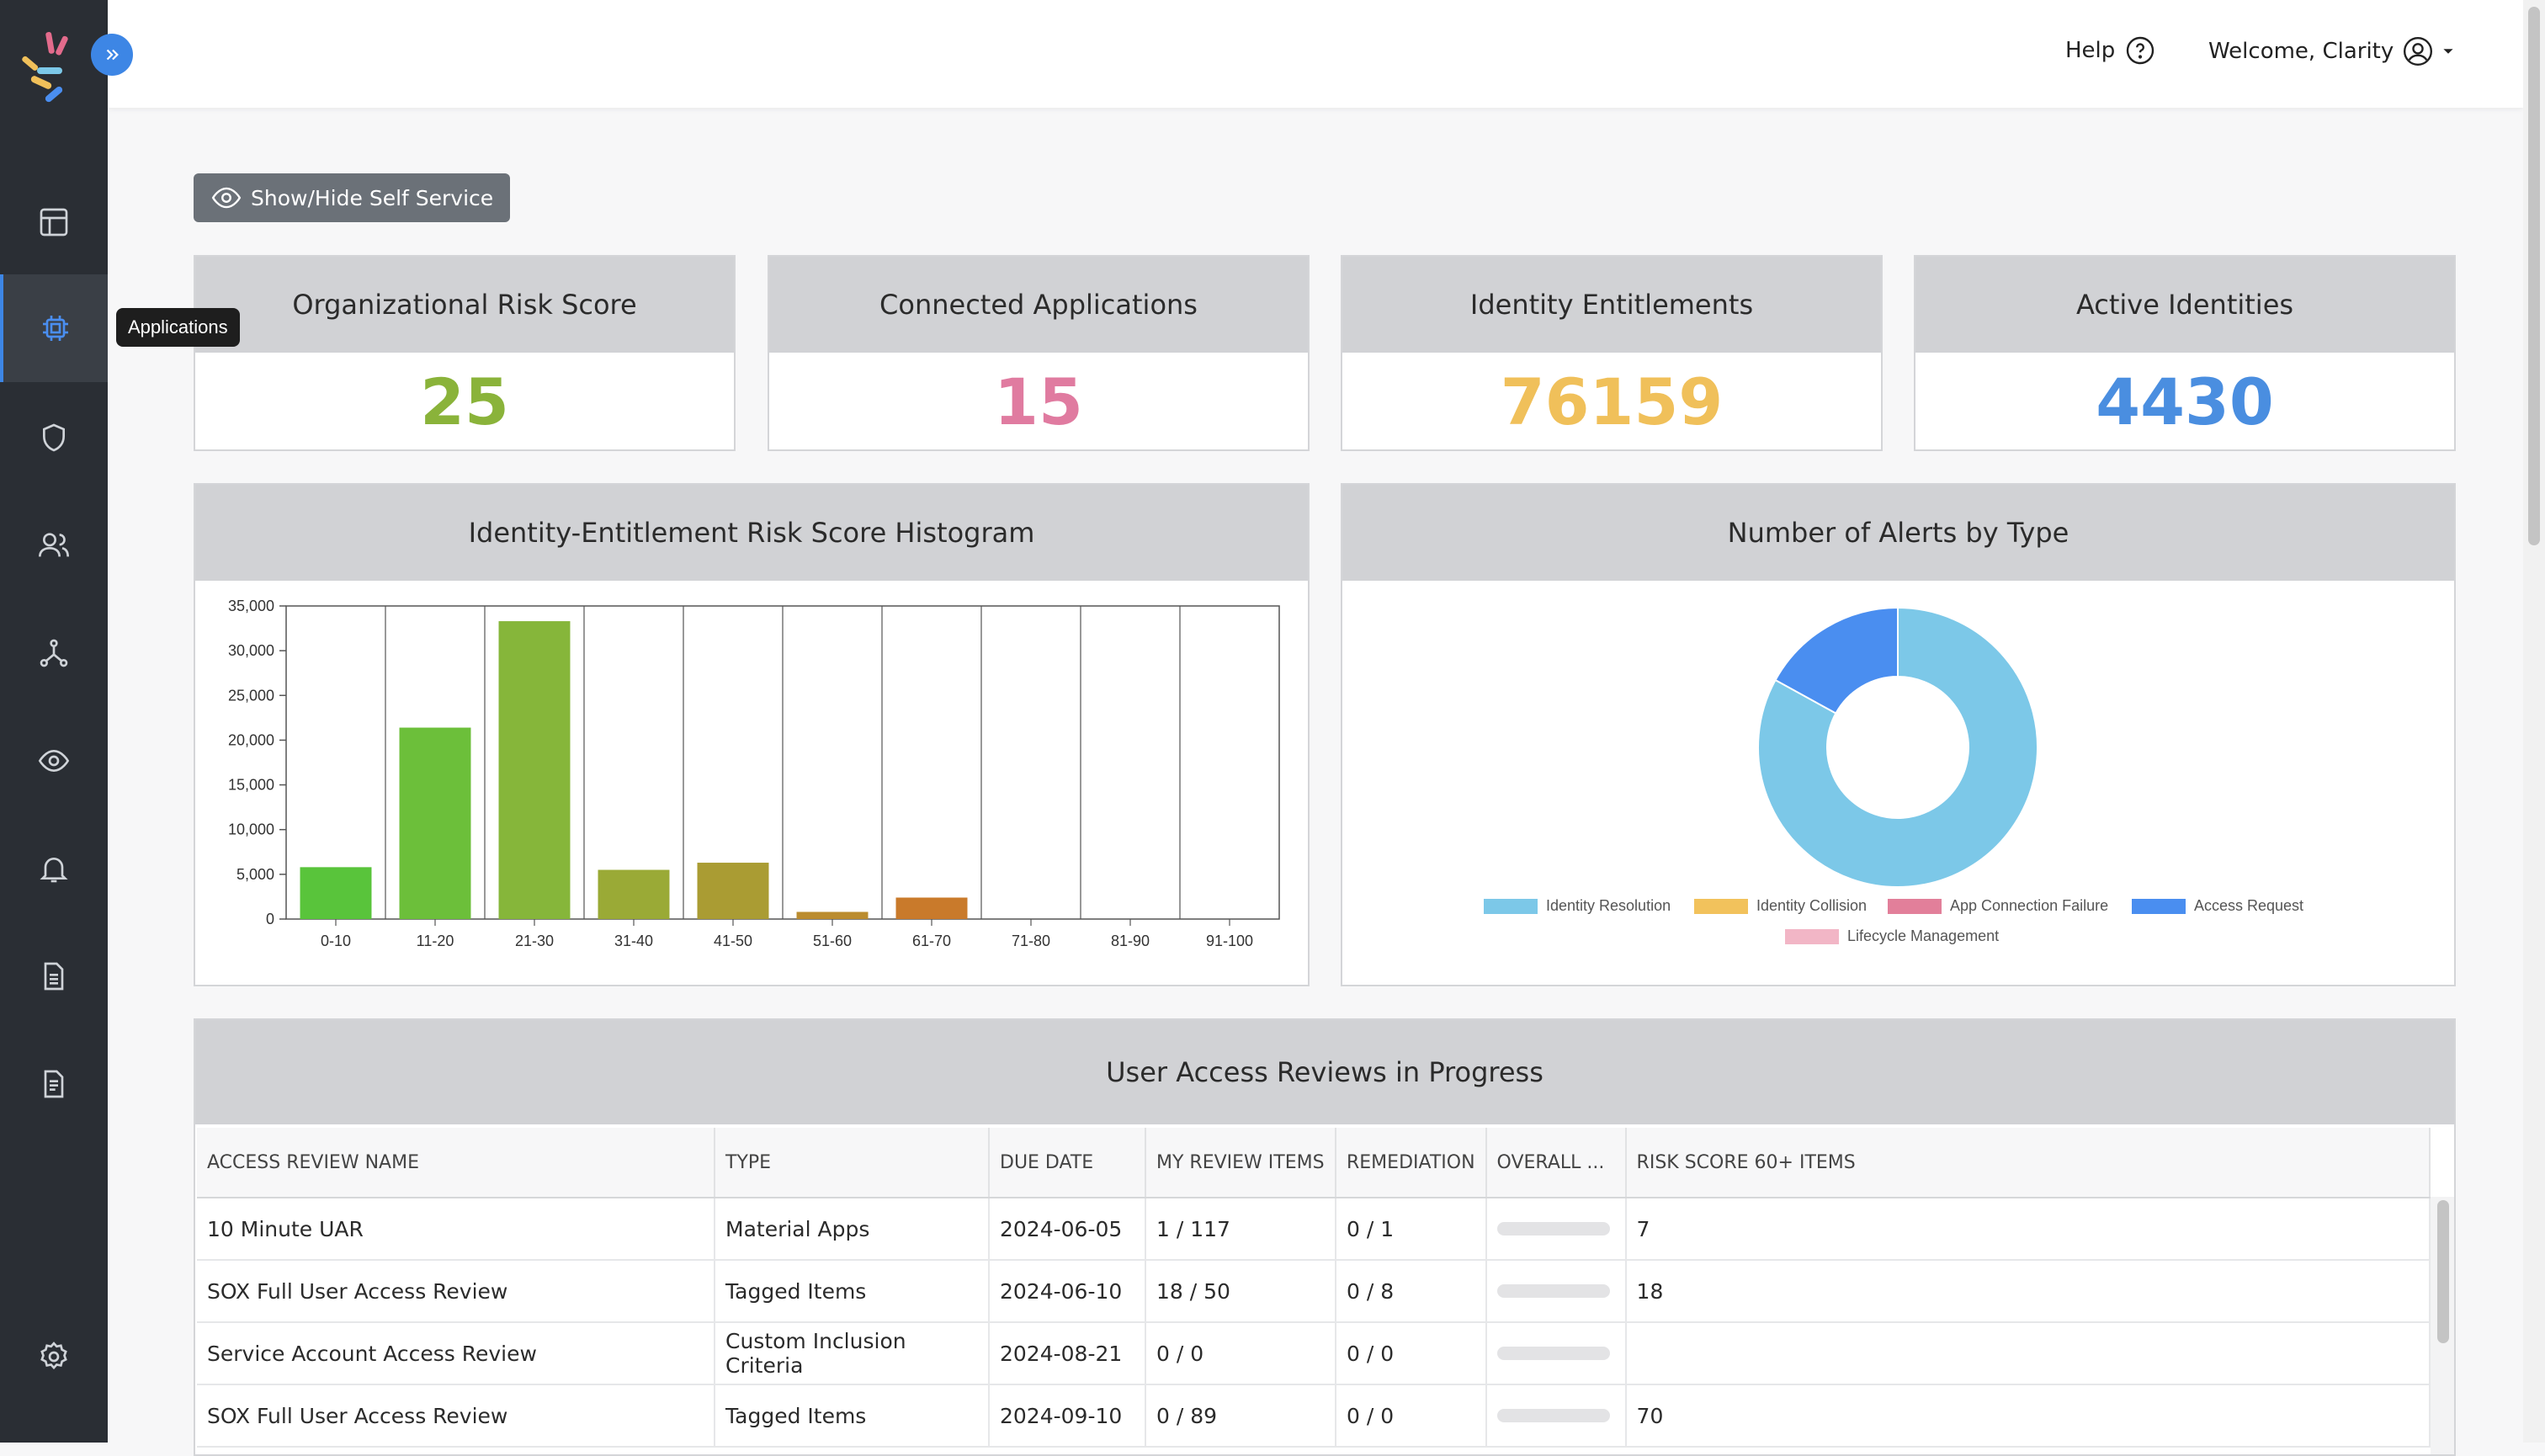  What do you see at coordinates (2185, 402) in the screenshot?
I see `stat-card-value: 4430` at bounding box center [2185, 402].